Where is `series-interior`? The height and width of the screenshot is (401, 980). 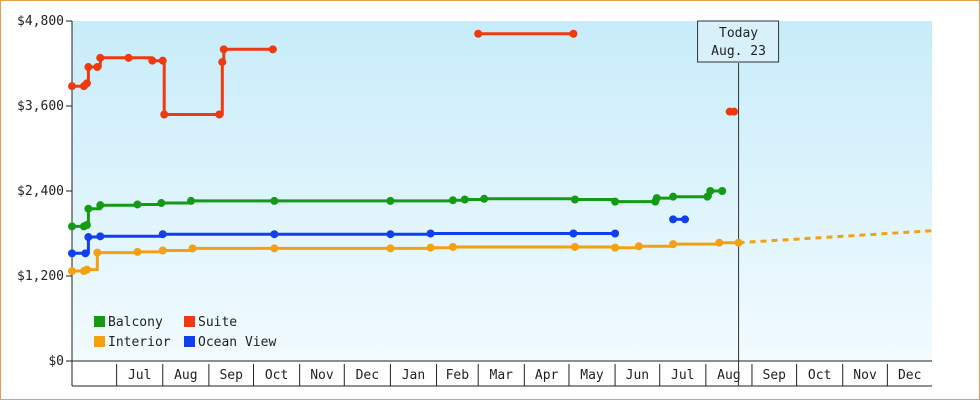
series-interior is located at coordinates (500, 252).